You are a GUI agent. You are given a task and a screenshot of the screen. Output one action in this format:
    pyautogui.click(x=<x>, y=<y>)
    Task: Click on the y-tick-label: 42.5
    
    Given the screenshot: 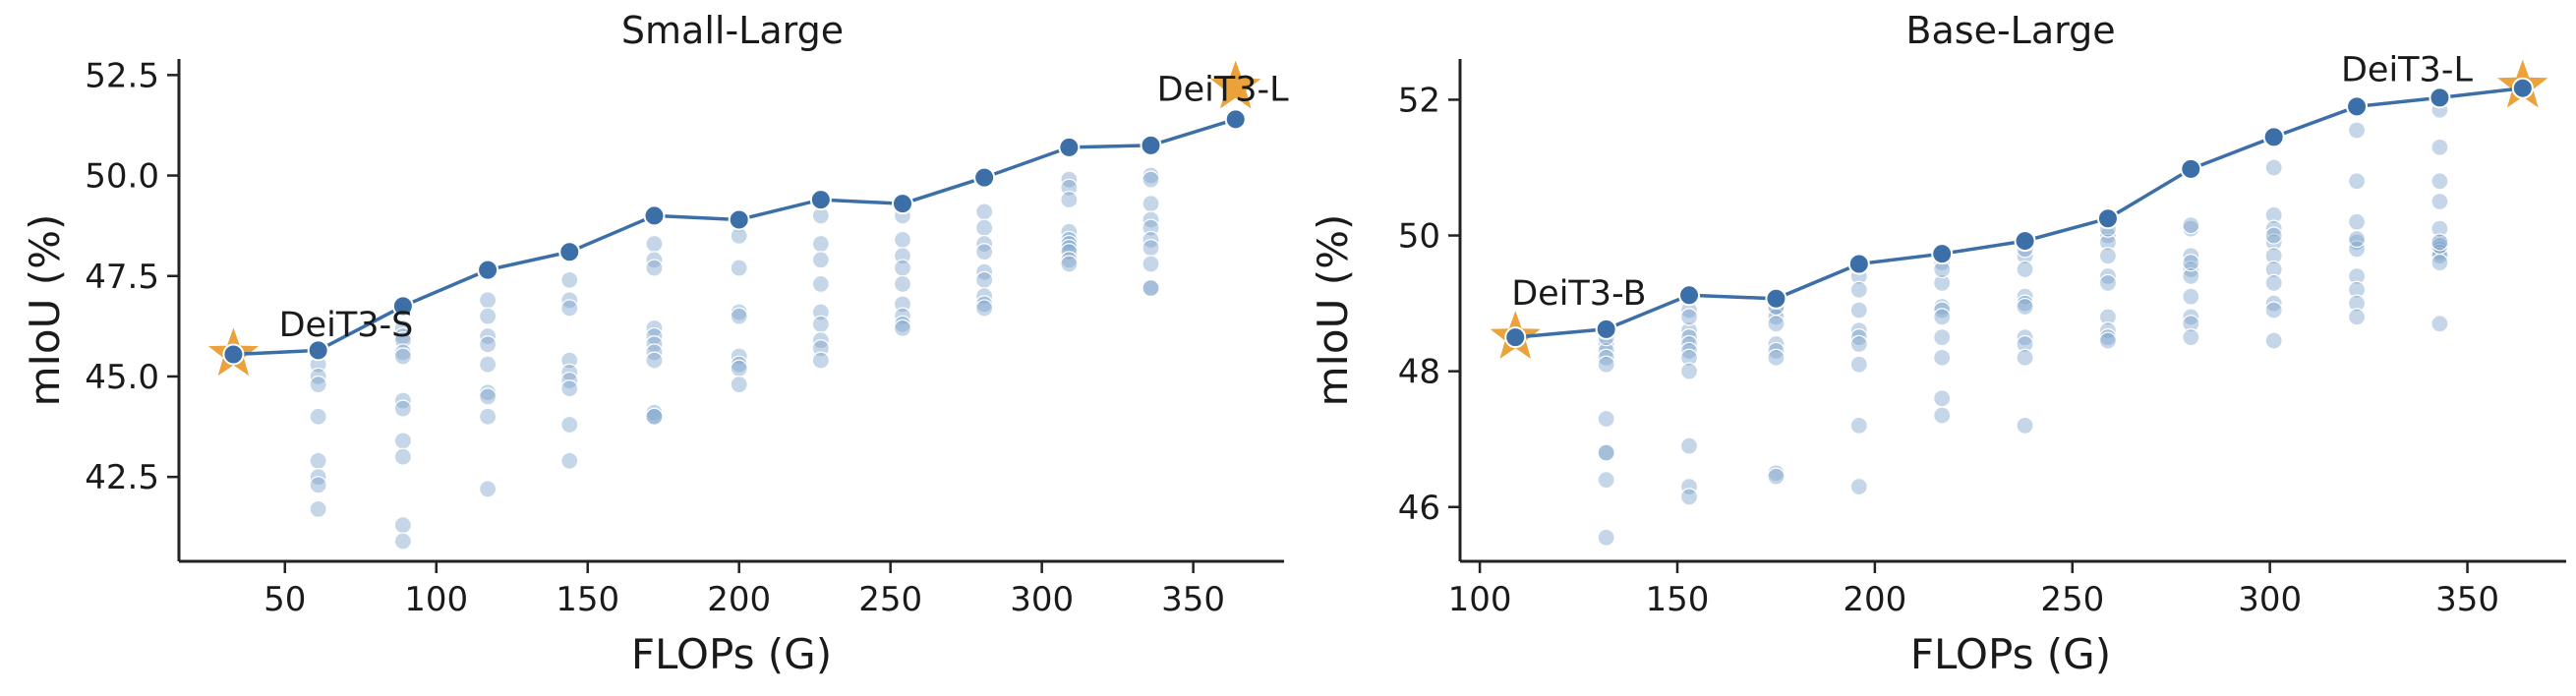 What is the action you would take?
    pyautogui.click(x=122, y=477)
    